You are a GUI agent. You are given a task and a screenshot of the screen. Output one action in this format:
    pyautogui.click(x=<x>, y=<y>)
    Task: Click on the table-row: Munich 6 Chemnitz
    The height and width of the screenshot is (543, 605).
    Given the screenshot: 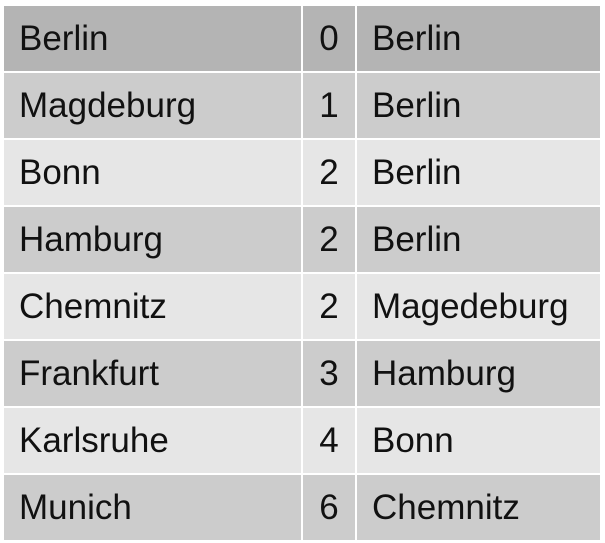 What is the action you would take?
    pyautogui.click(x=302, y=507)
    